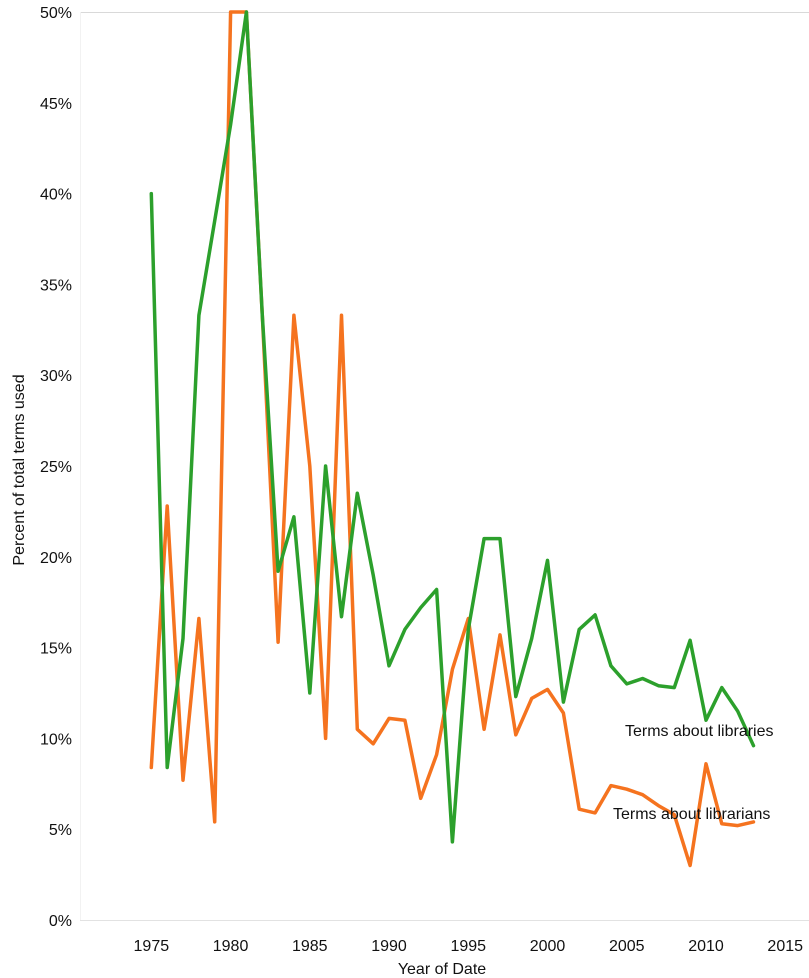 This screenshot has height=978, width=809. Describe the element at coordinates (442, 969) in the screenshot. I see `x-axis-title: Year of Date` at that location.